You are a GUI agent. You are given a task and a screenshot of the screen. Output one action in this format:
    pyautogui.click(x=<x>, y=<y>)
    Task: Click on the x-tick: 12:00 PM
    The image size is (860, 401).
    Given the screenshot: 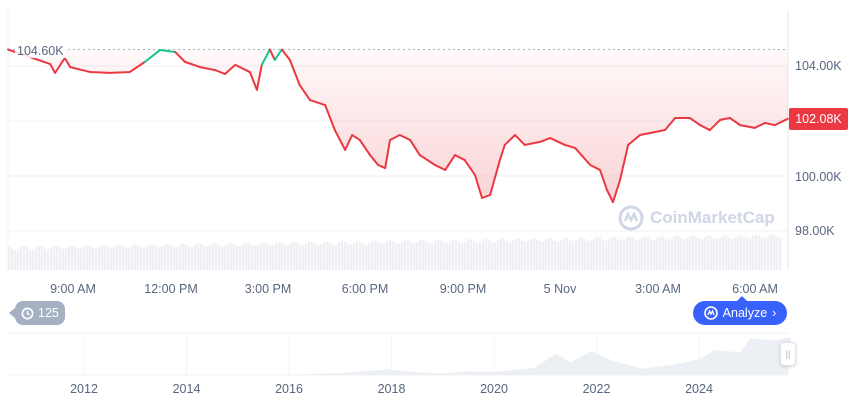 What is the action you would take?
    pyautogui.click(x=171, y=289)
    